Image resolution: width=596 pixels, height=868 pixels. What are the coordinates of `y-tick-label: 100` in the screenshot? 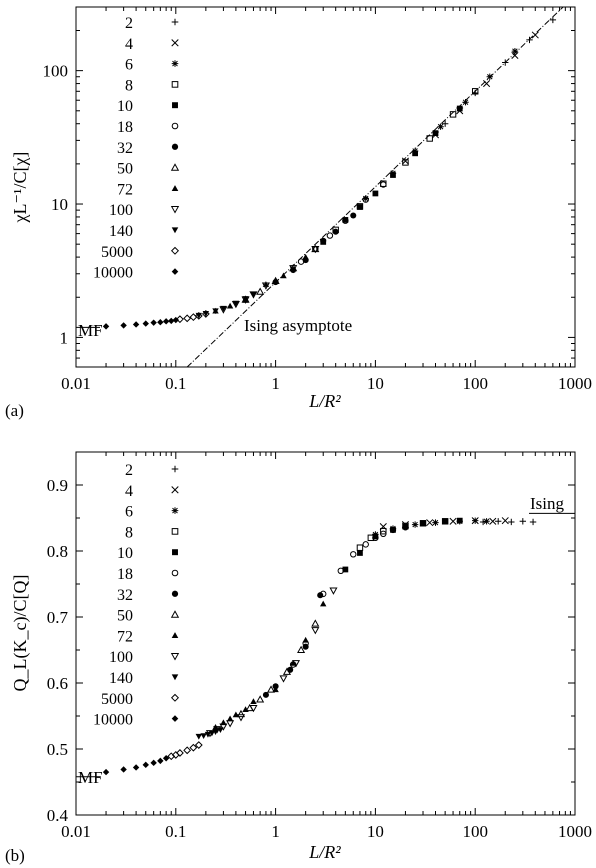 It's located at (56, 71).